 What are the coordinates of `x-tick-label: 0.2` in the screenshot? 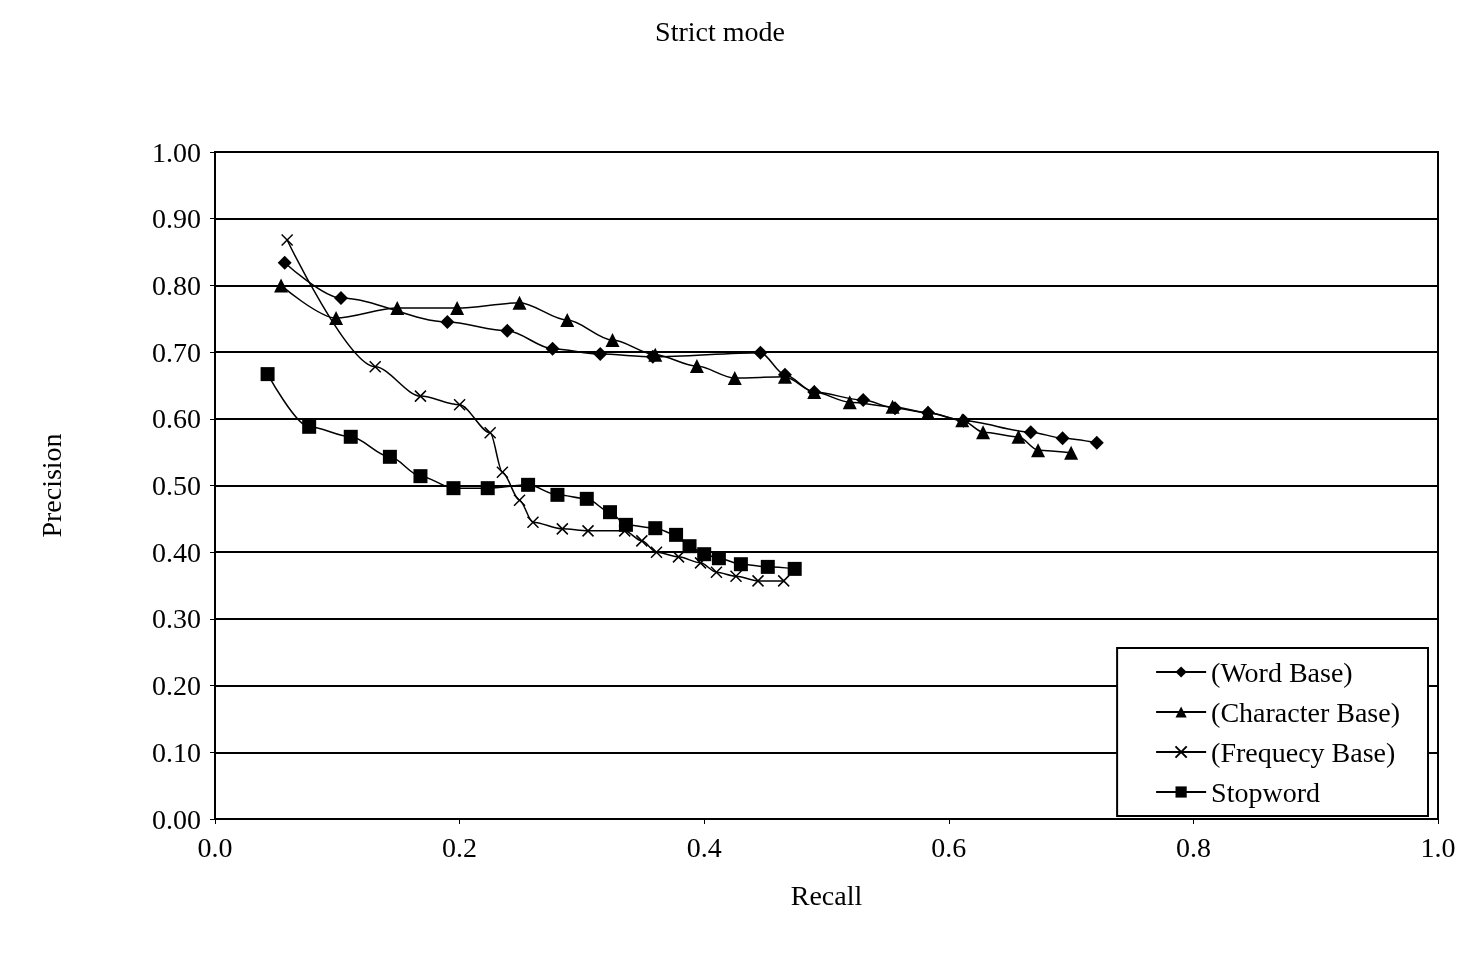 It's located at (460, 847).